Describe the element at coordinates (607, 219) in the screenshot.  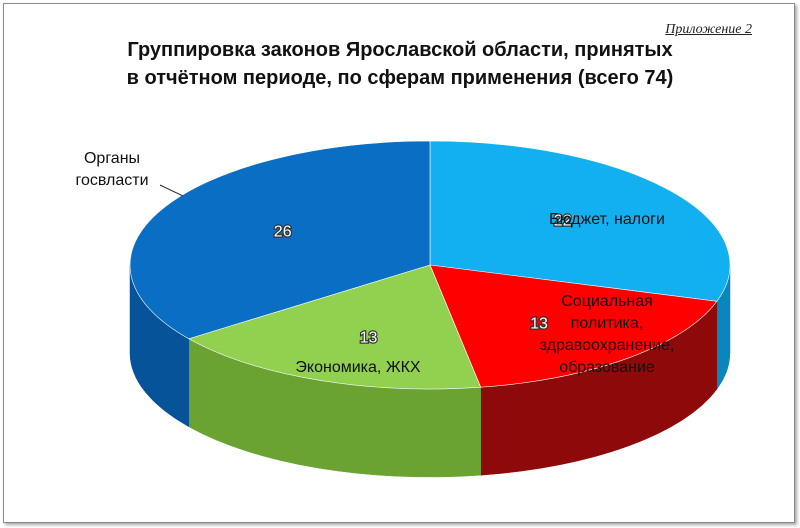
I see `category-label-budget: Бюджет, налоги` at that location.